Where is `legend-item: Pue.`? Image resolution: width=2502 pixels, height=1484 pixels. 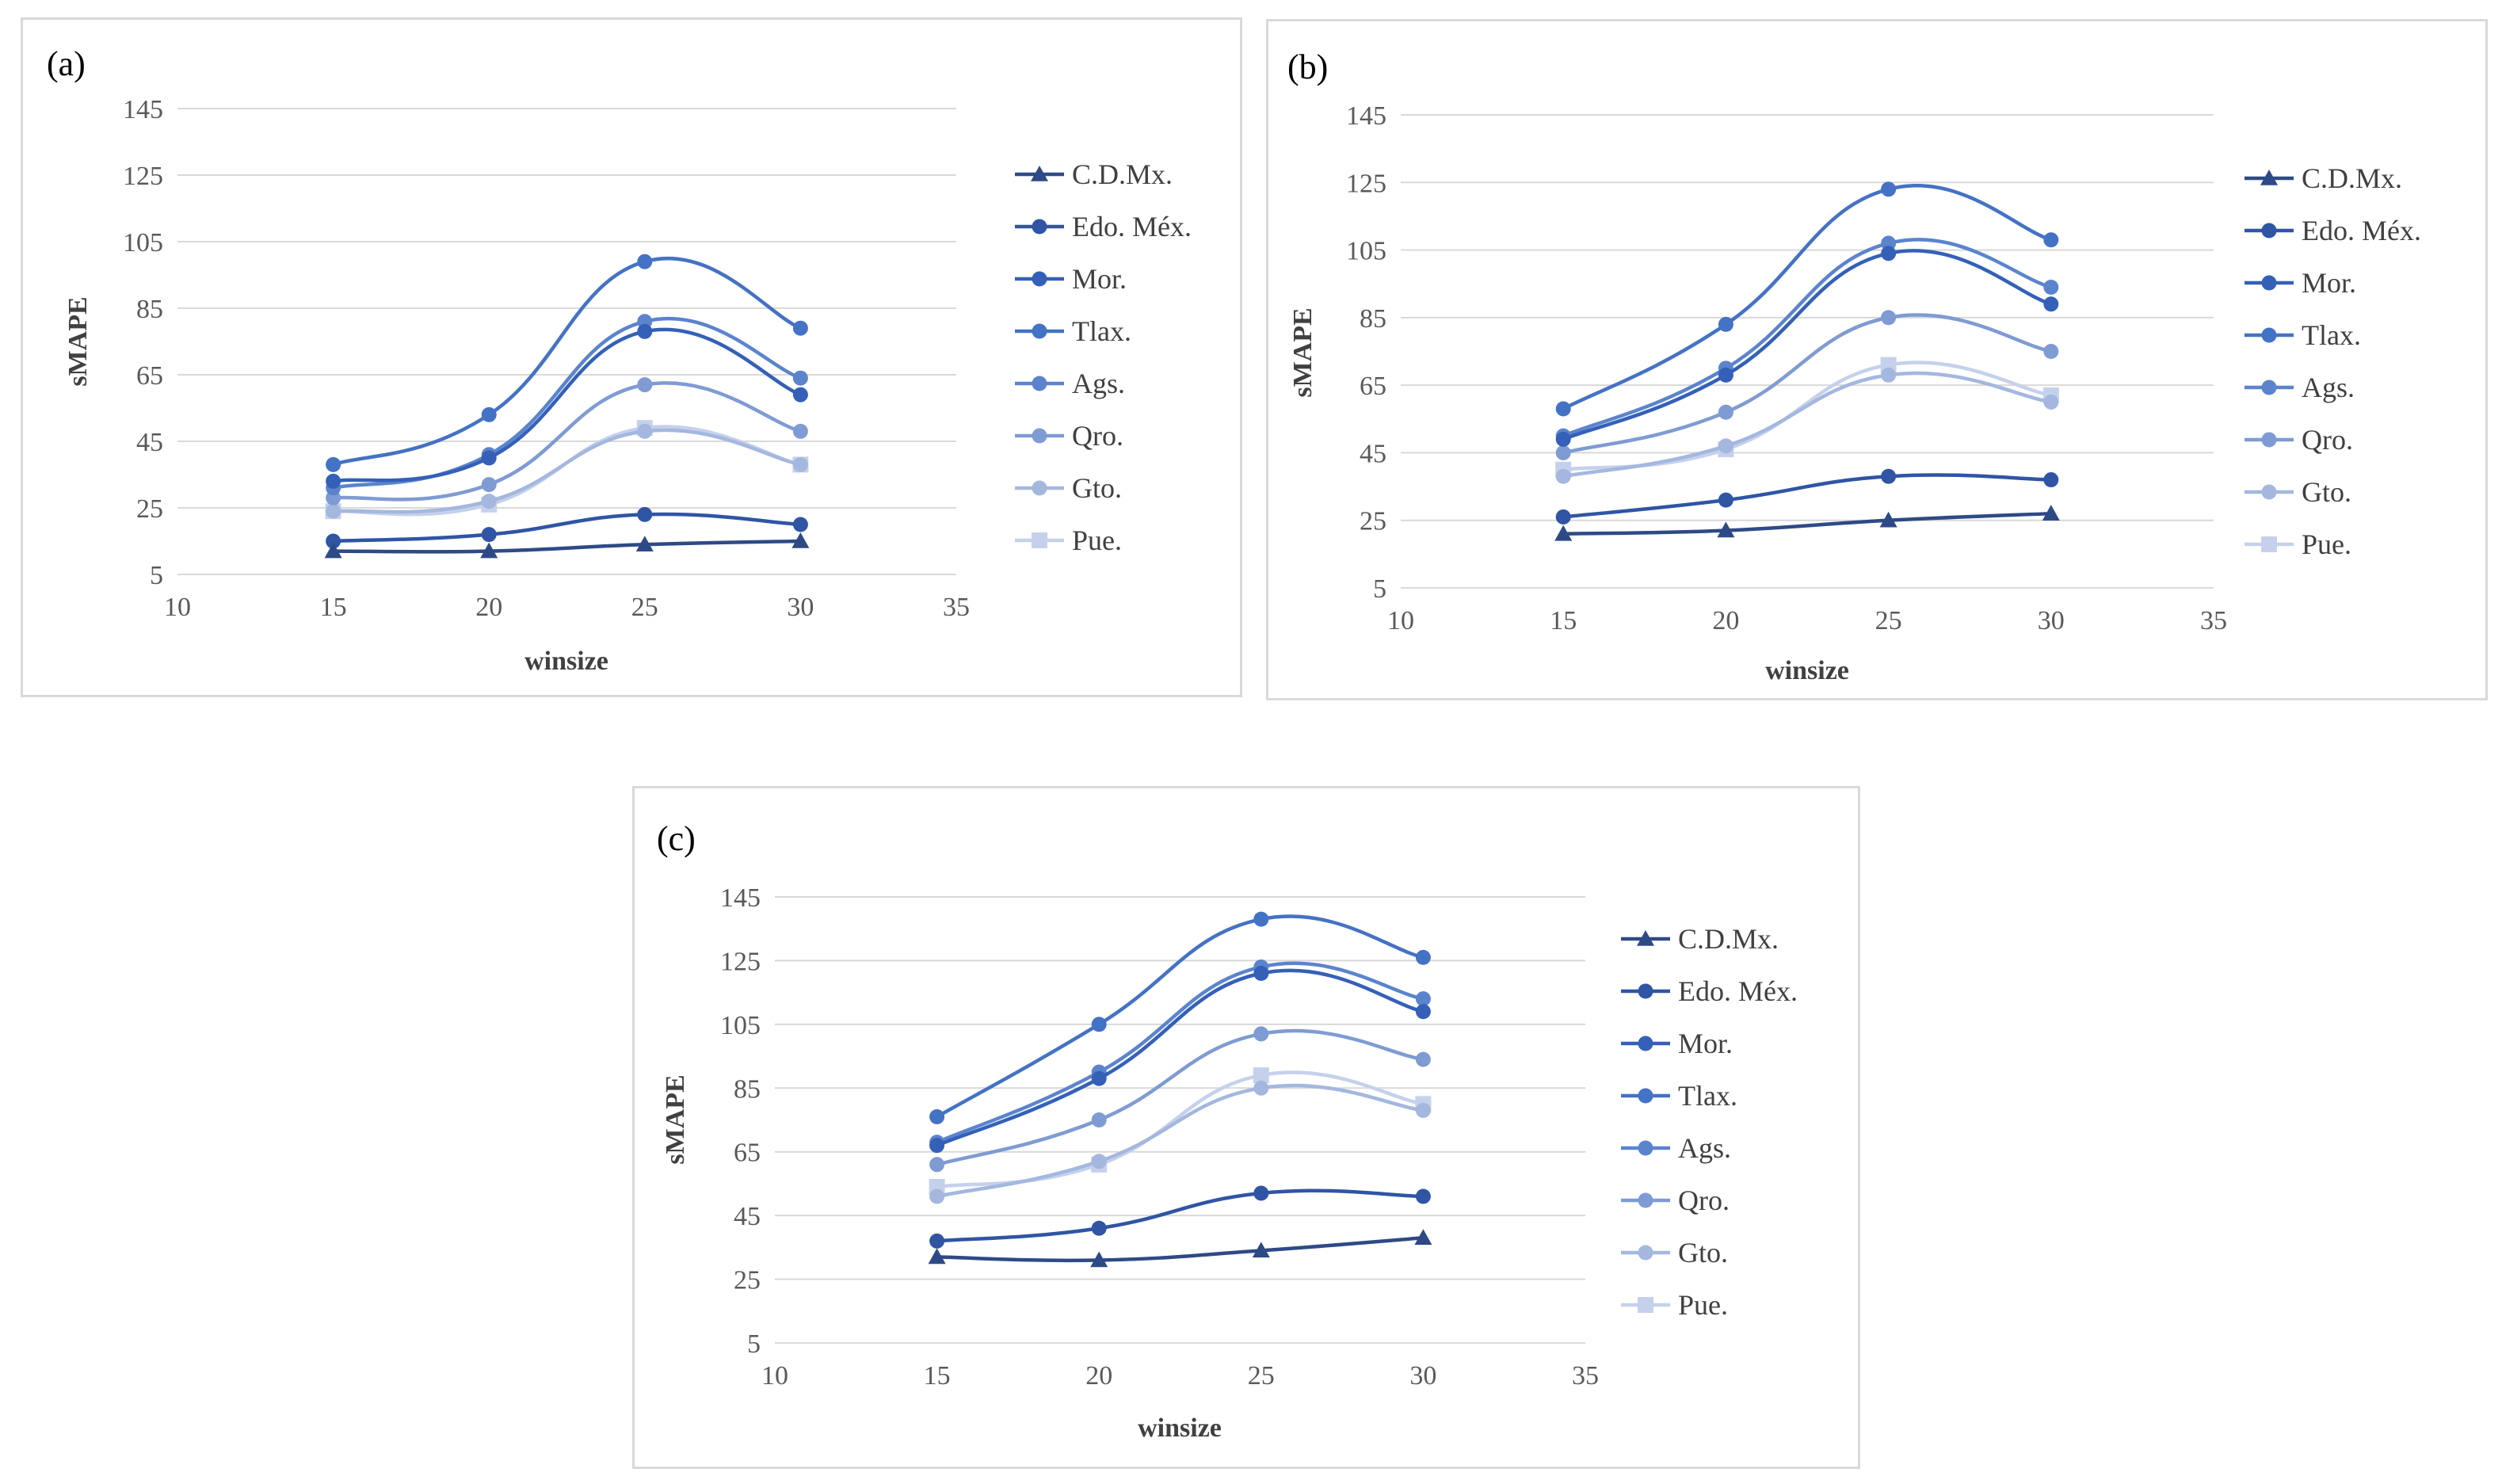
legend-item: Pue. is located at coordinates (2298, 544).